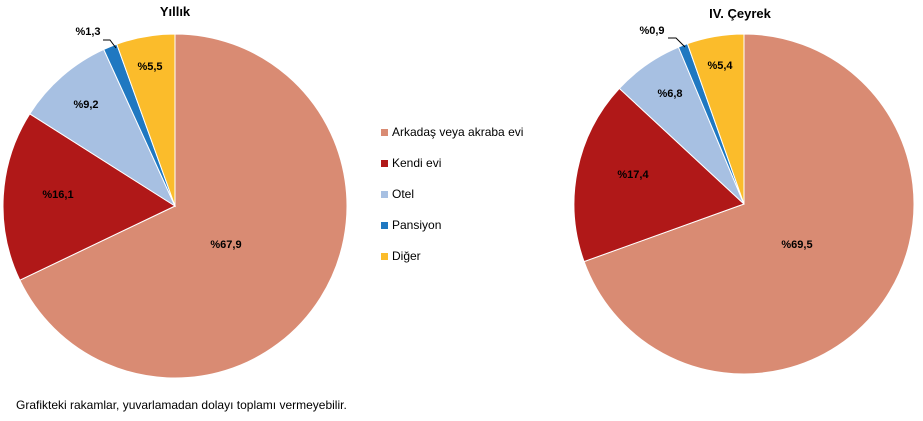  I want to click on slice-label-arkadas-veya-akraba-evi: %69,5, so click(796, 245).